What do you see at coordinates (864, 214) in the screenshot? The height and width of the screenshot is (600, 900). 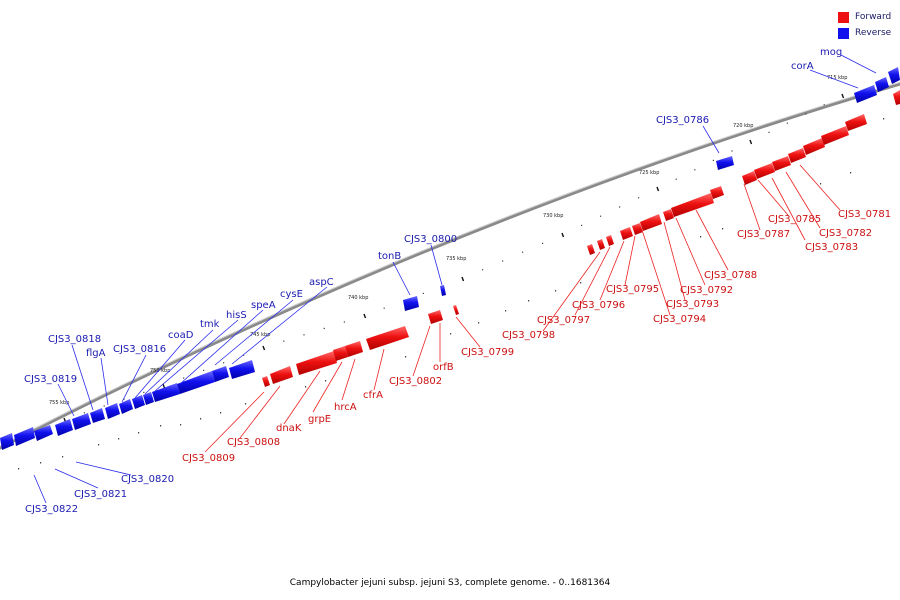 I see `gene-label-CJS3_0781: CJS3_0781` at bounding box center [864, 214].